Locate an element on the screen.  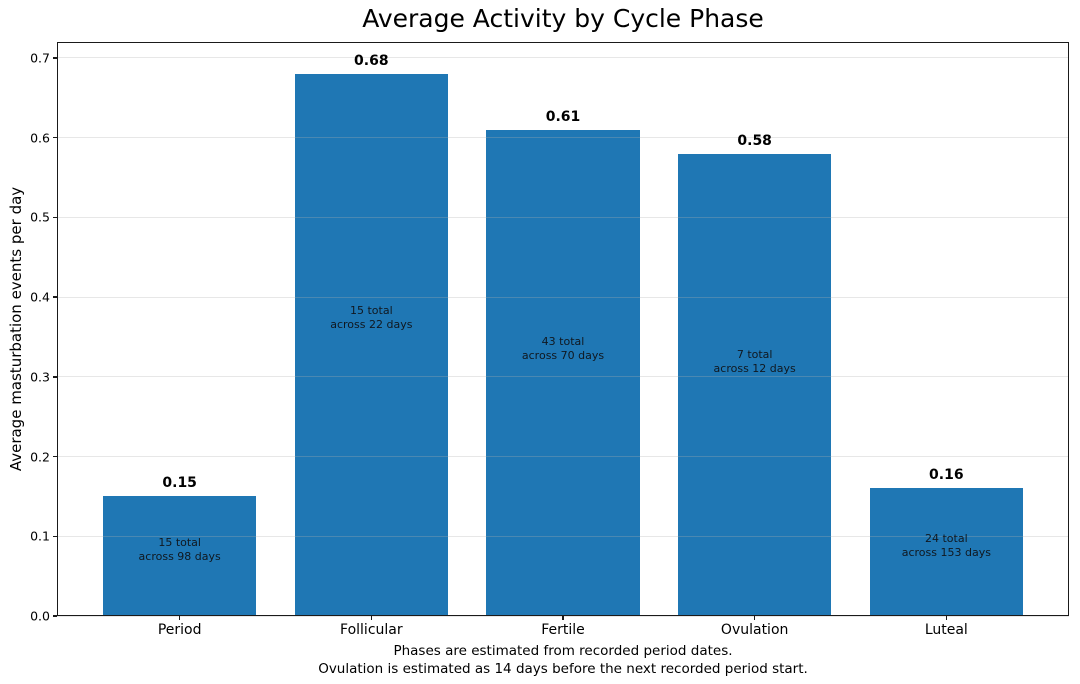
bar-annotation-follicular: 15 total across 22 days is located at coordinates (371, 318).